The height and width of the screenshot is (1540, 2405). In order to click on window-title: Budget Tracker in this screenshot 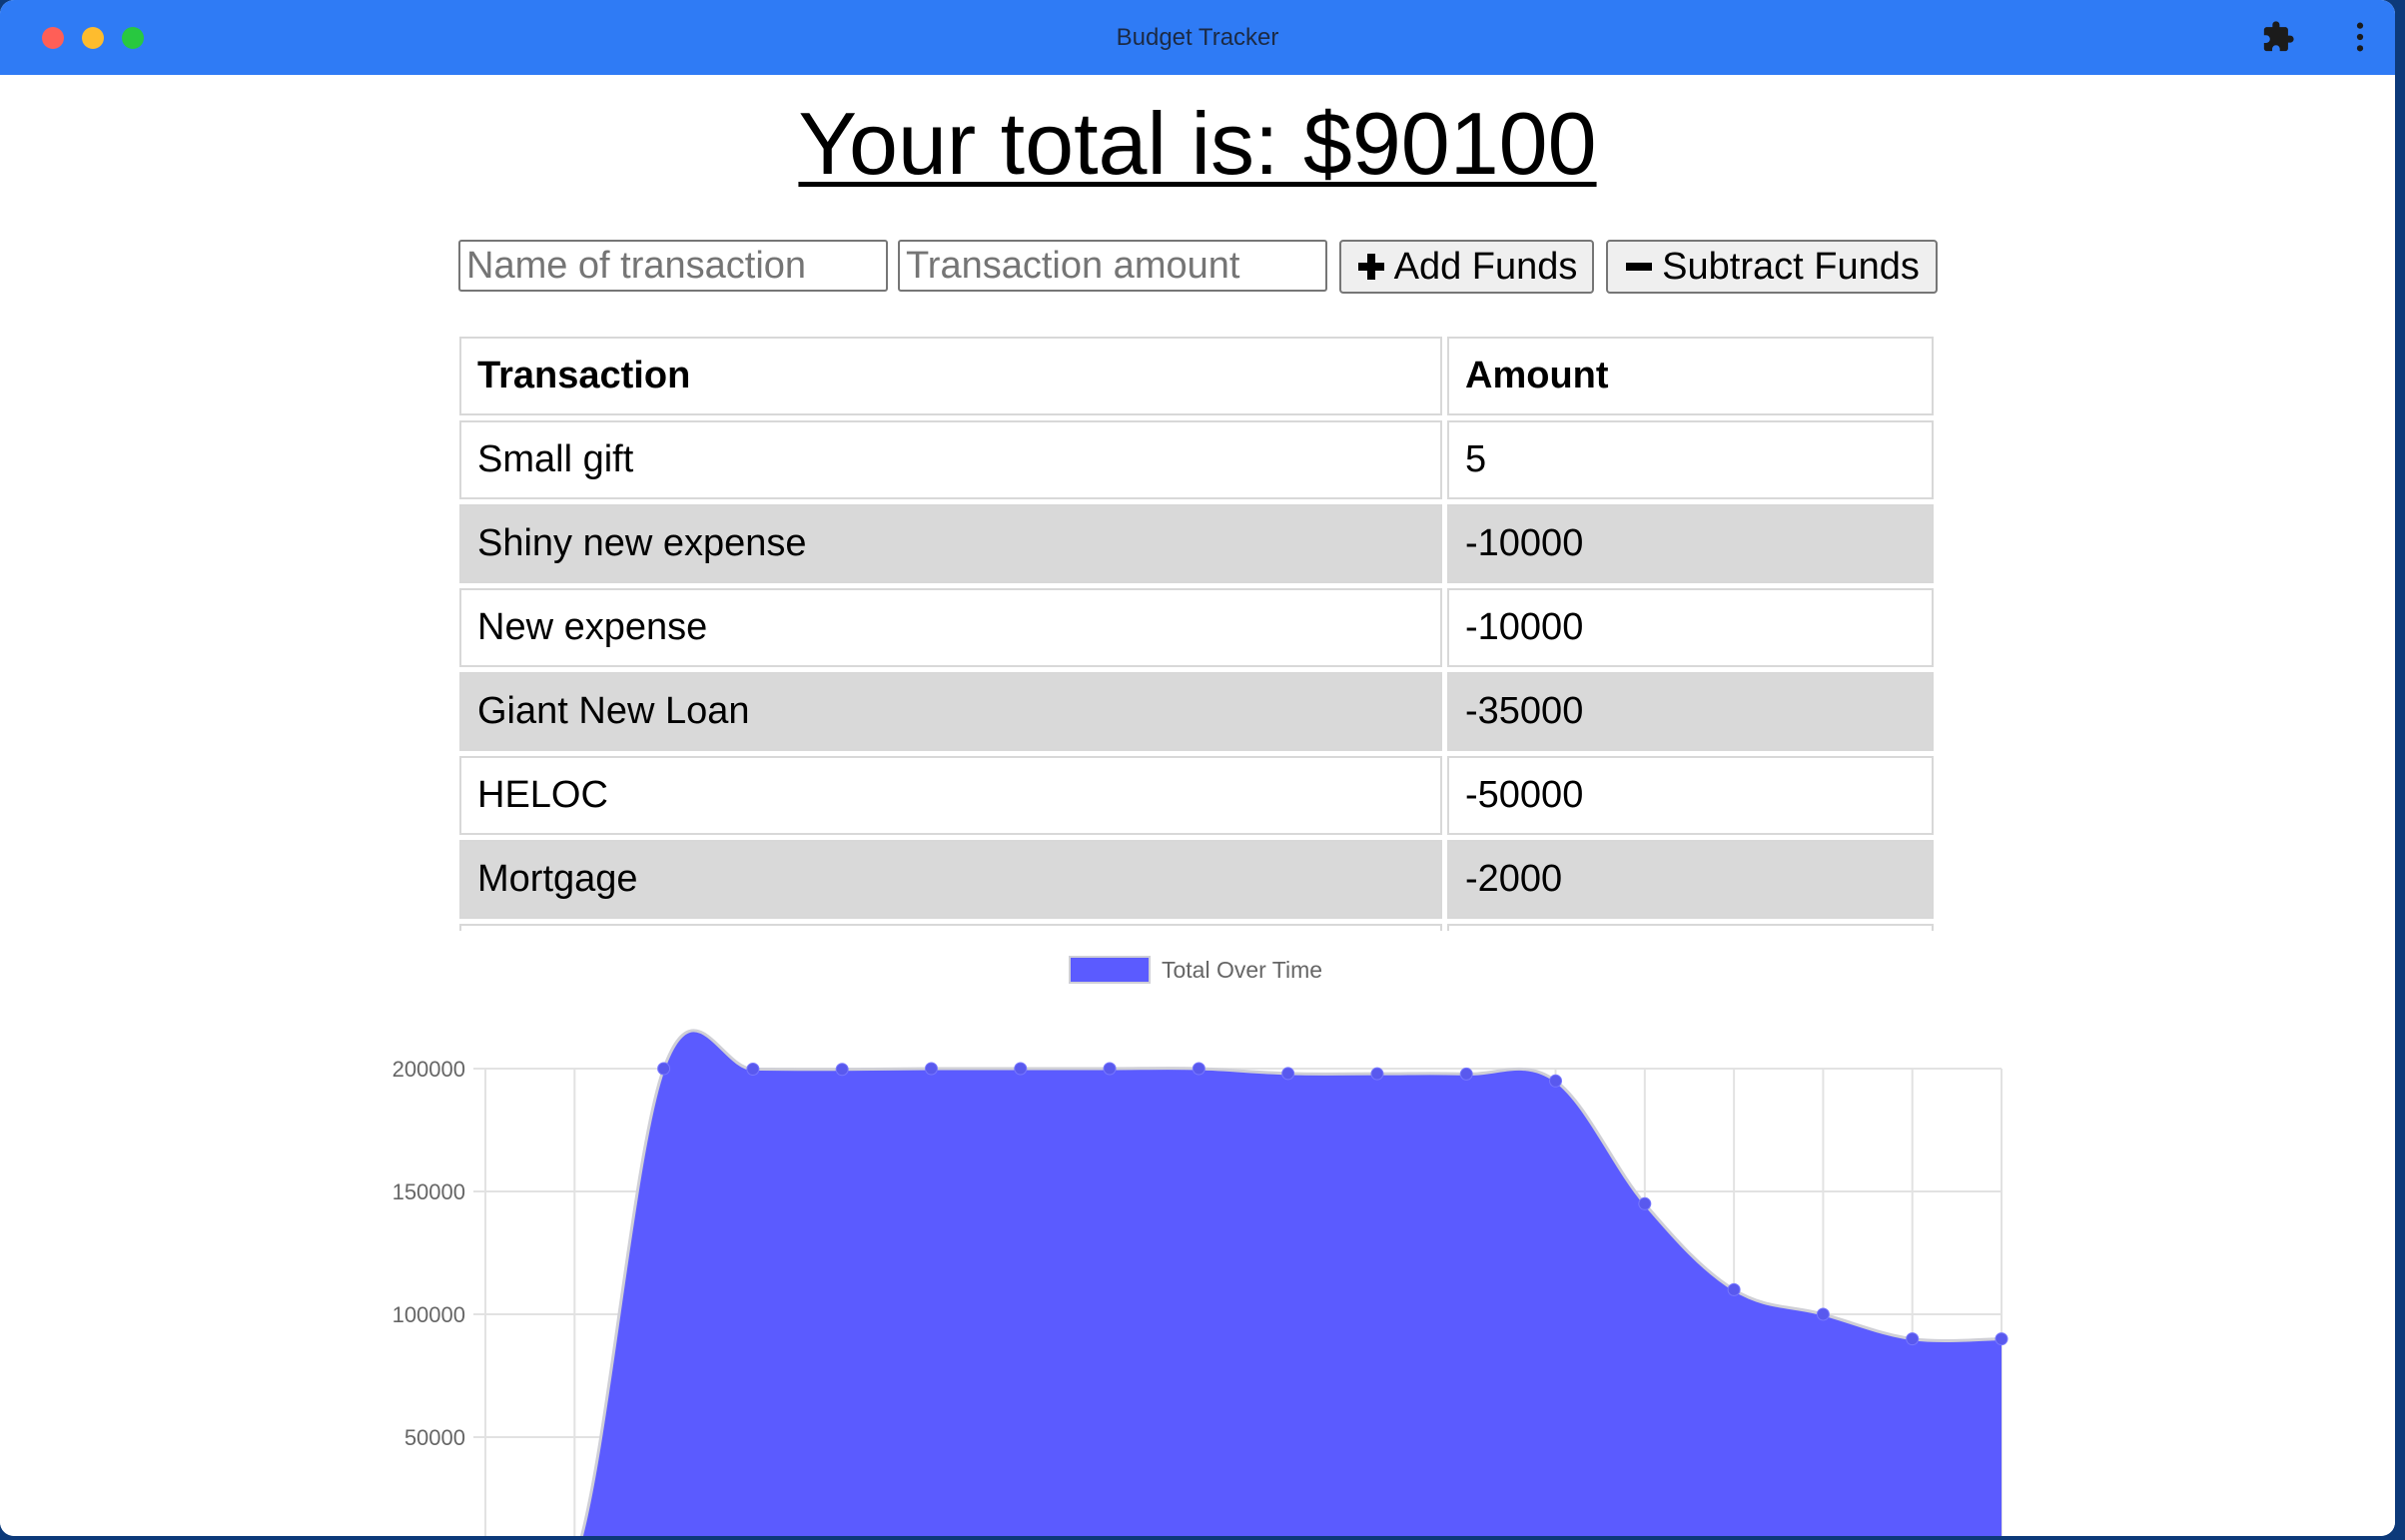, I will do `click(1197, 38)`.